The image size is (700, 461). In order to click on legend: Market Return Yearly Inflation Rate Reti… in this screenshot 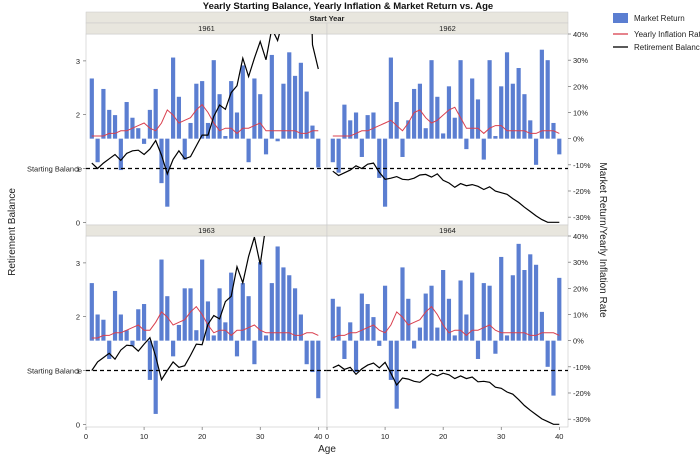, I will do `click(656, 32)`.